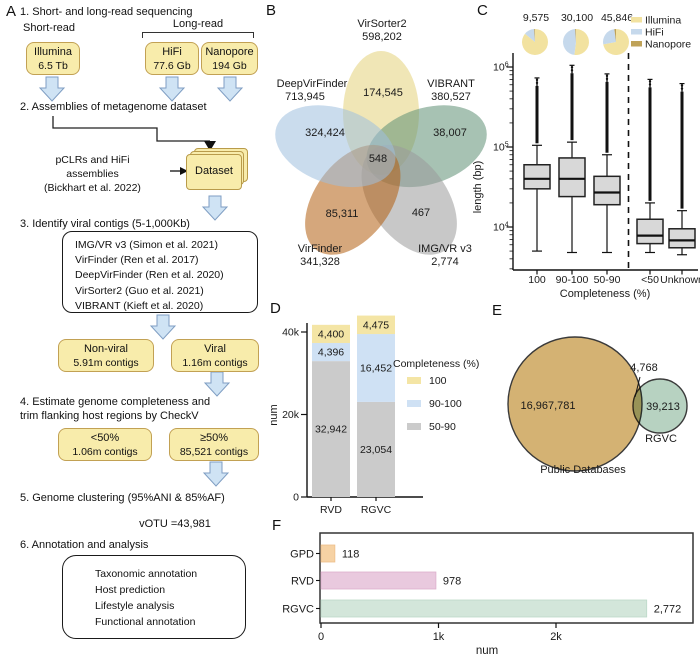  I want to click on x-tick-label: RVD, so click(331, 510).